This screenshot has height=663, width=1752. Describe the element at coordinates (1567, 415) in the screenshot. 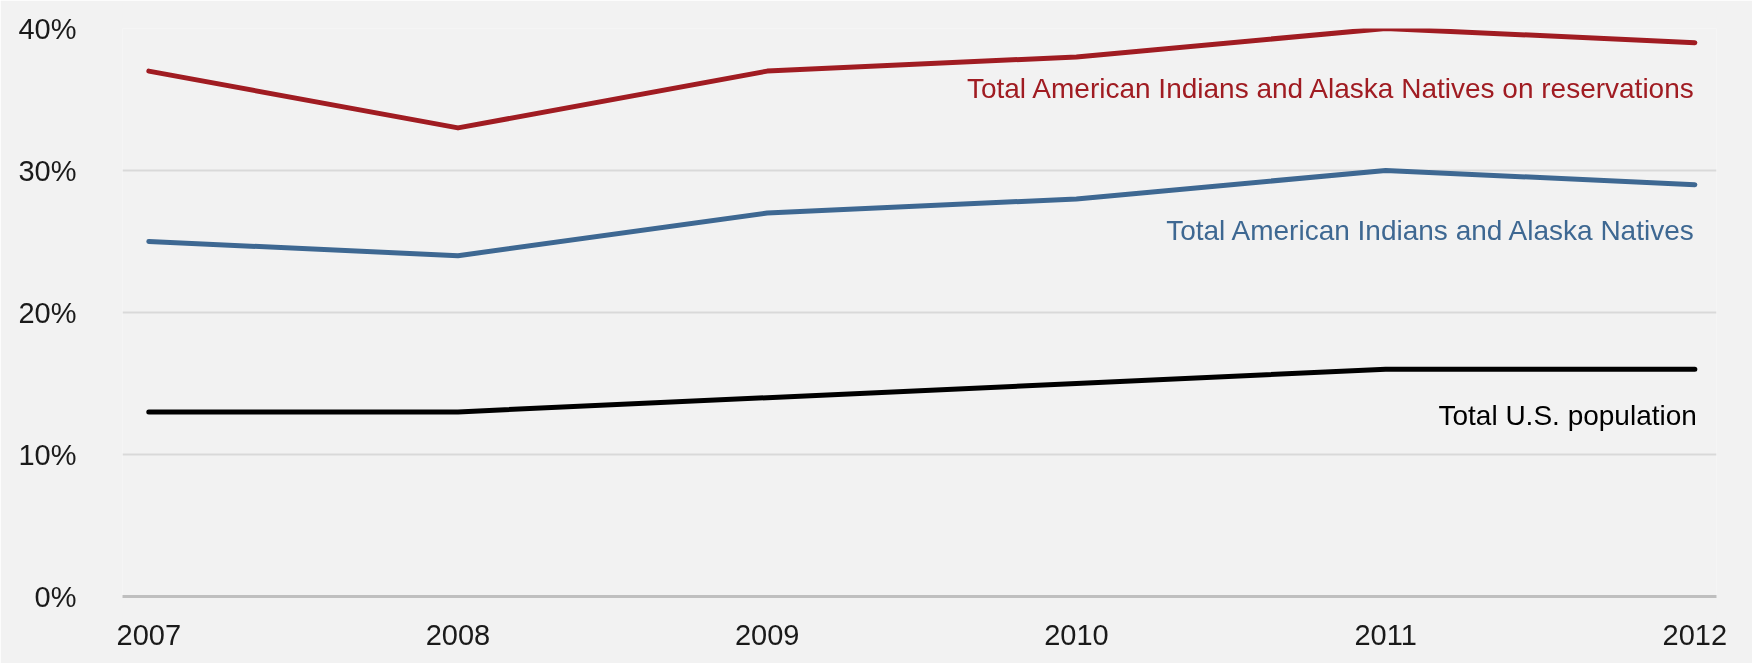

I see `series-label: Total U.S. population` at that location.